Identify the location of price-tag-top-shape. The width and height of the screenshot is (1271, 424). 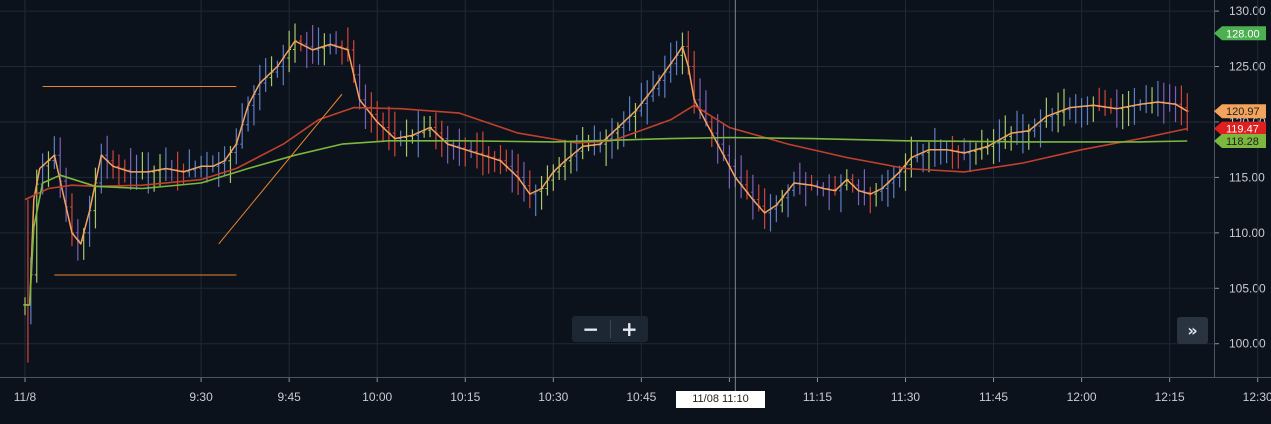
(1240, 33).